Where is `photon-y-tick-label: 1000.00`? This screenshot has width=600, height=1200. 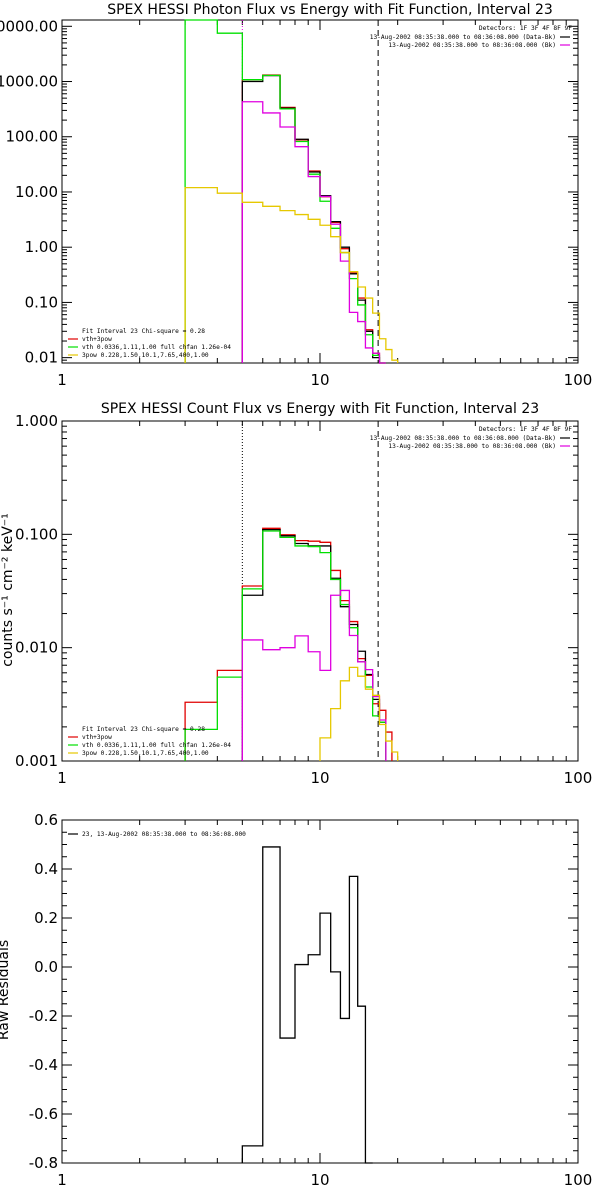 photon-y-tick-label: 1000.00 is located at coordinates (29, 82).